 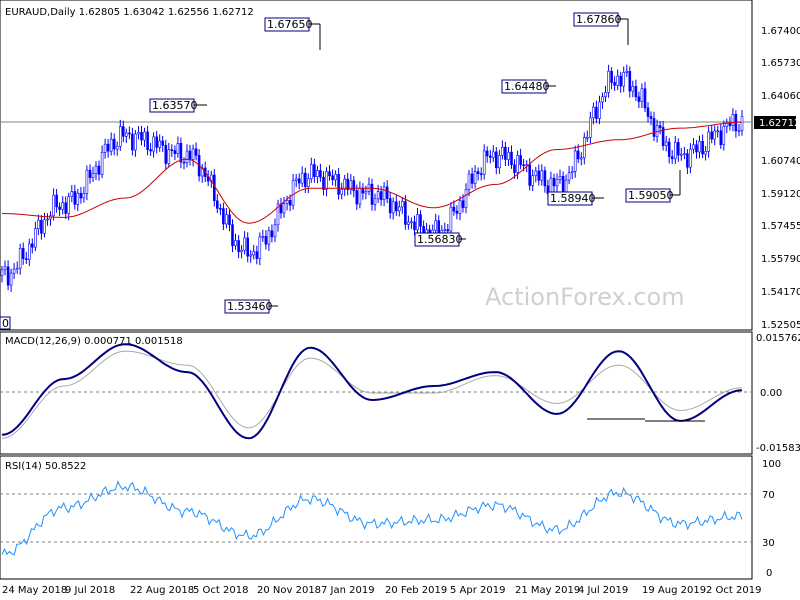 I want to click on date-tick: 5 Oct 2018, so click(x=220, y=590).